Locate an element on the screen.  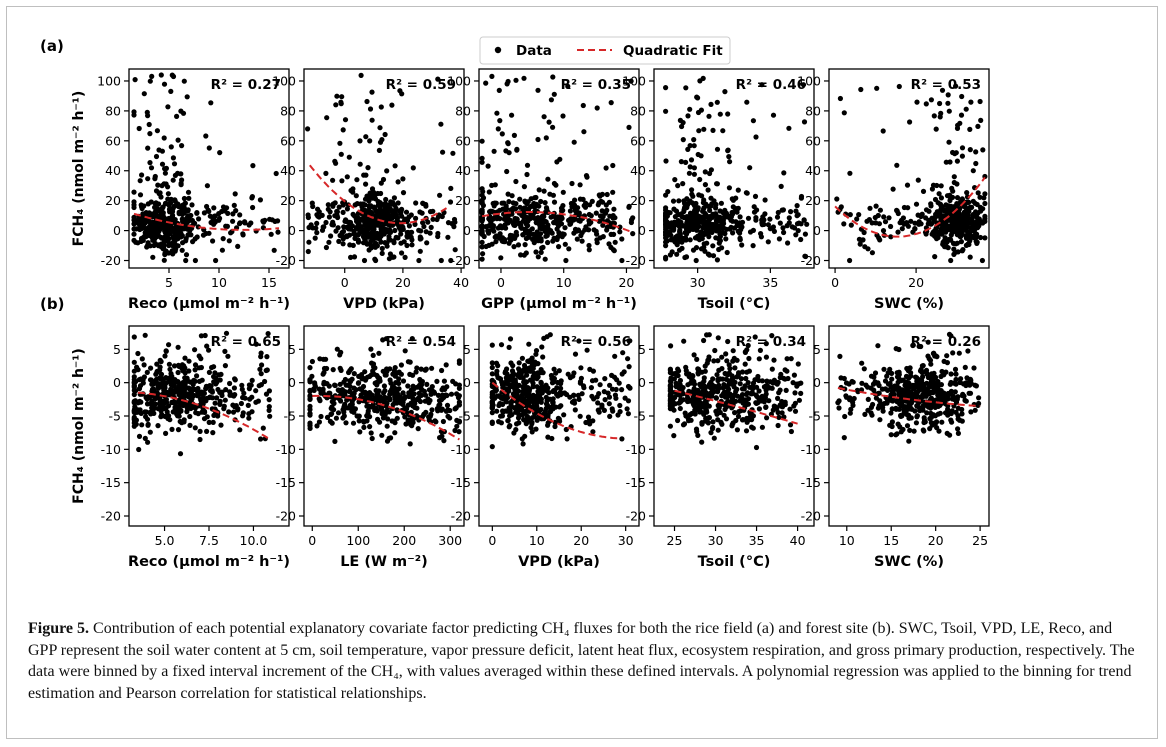
x-tick-label: 0 is located at coordinates (835, 282).